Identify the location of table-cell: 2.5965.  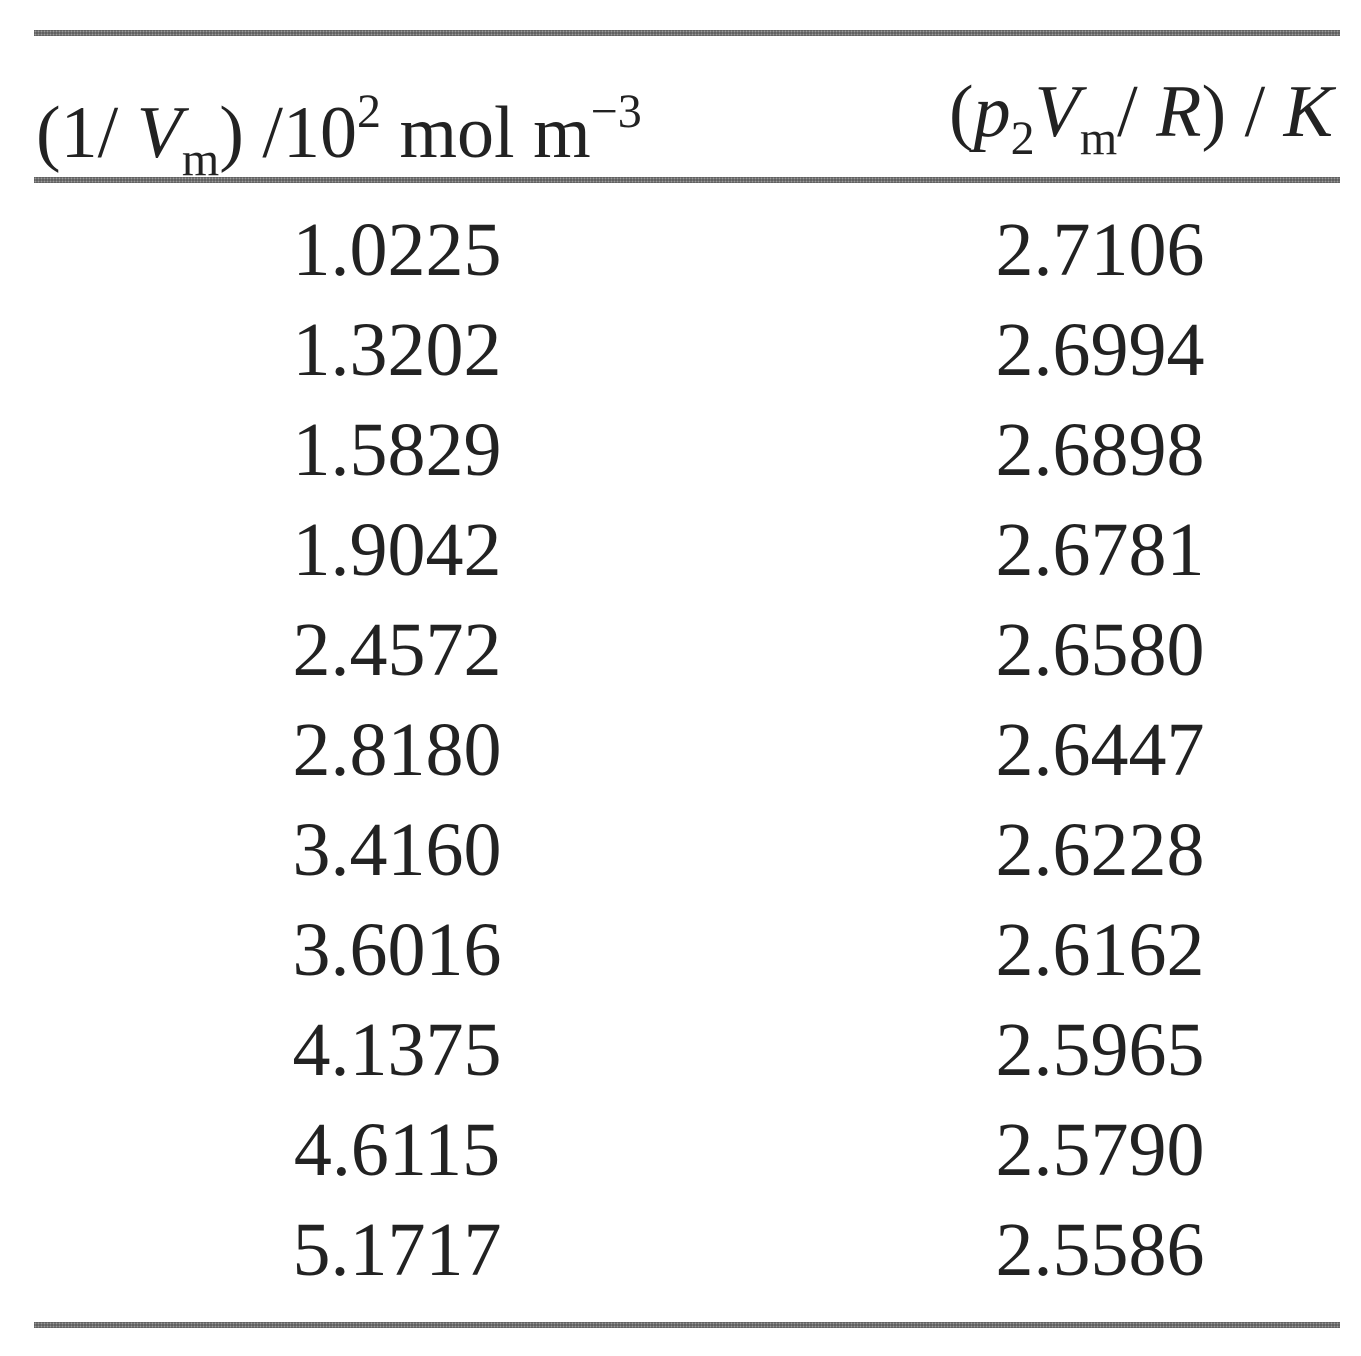
(1100, 1050).